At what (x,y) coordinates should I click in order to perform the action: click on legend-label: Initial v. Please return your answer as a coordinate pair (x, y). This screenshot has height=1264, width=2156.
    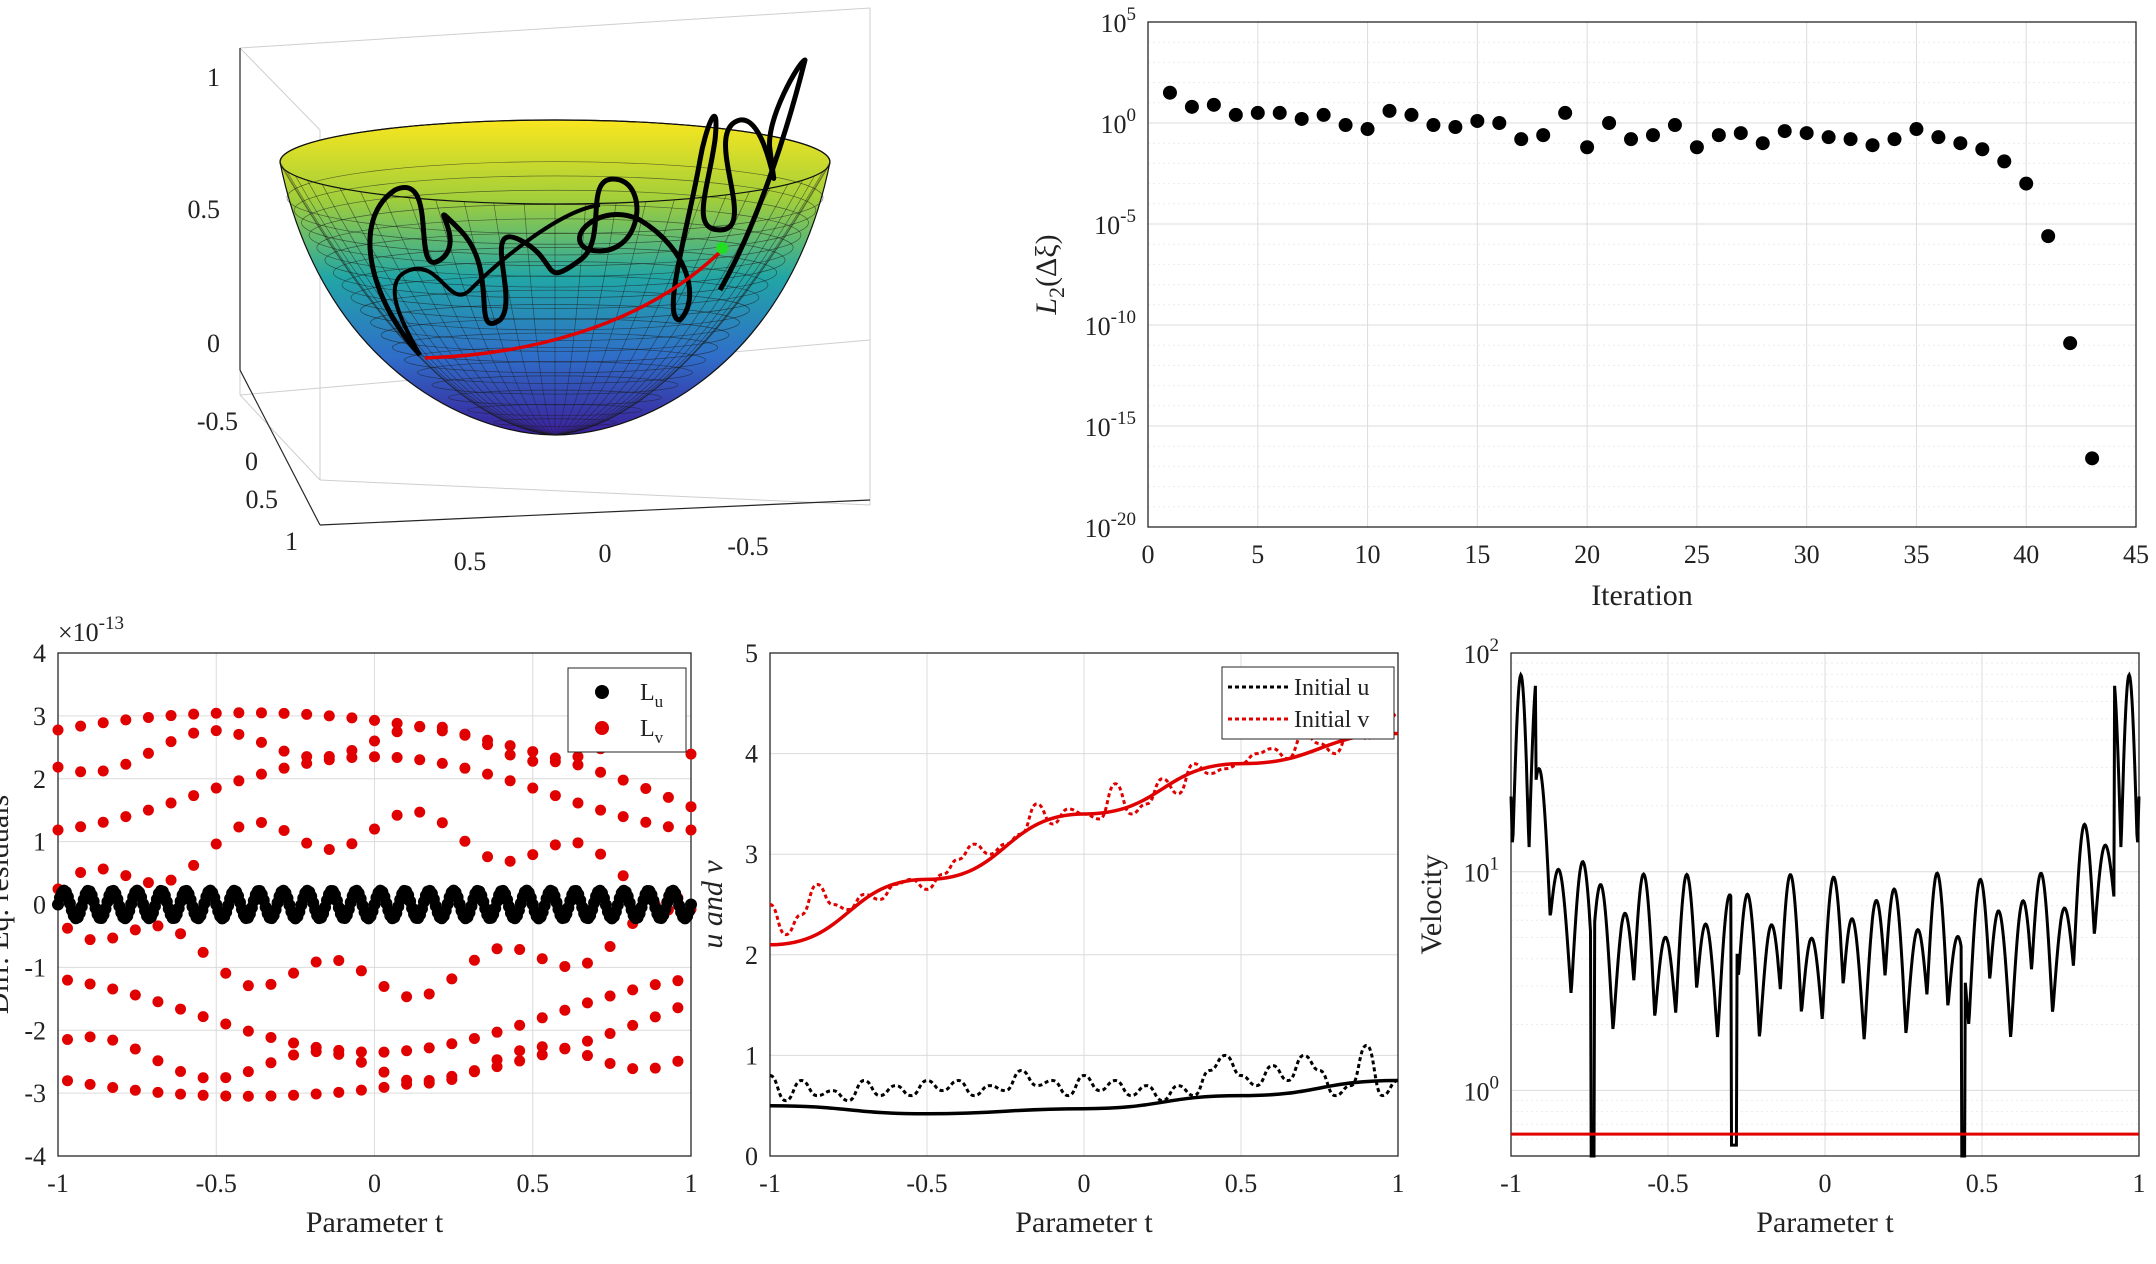
    Looking at the image, I should click on (1331, 720).